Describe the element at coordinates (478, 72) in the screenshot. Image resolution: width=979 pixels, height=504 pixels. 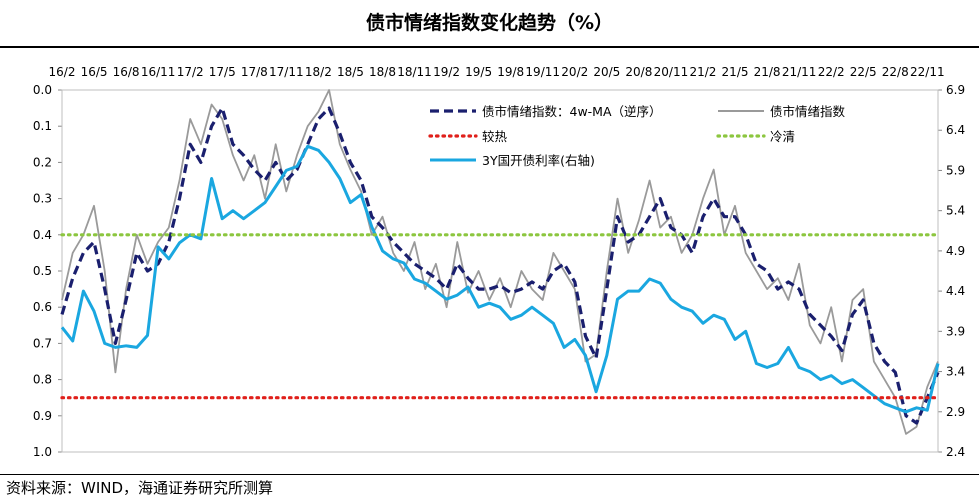
I see `x-tick-label: 19/5` at that location.